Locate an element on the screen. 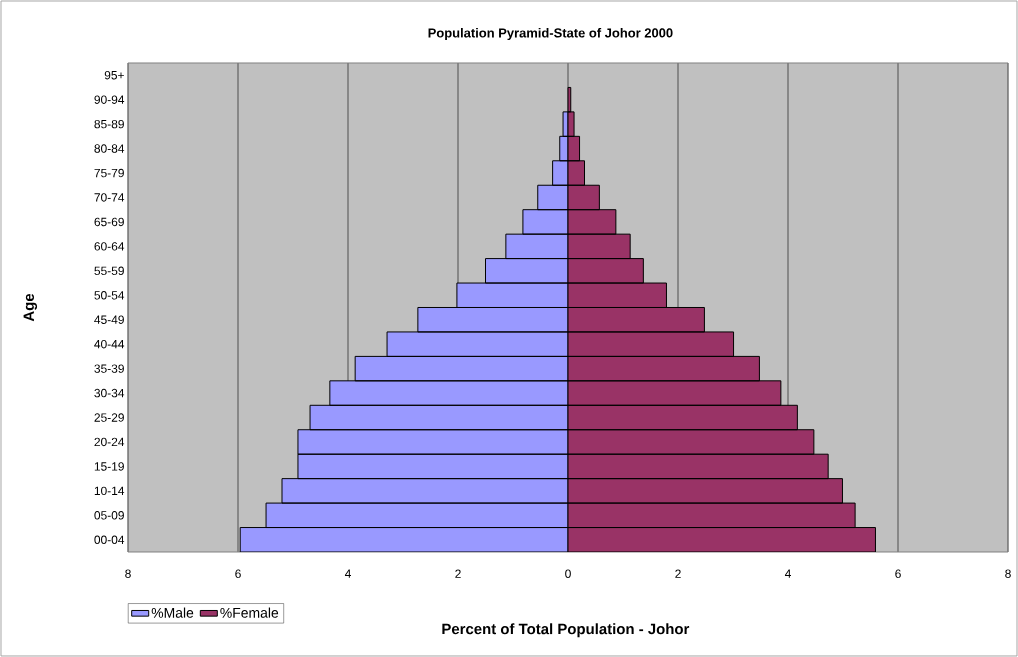 This screenshot has height=657, width=1018. y-tick-label: 85-89 is located at coordinates (109, 124).